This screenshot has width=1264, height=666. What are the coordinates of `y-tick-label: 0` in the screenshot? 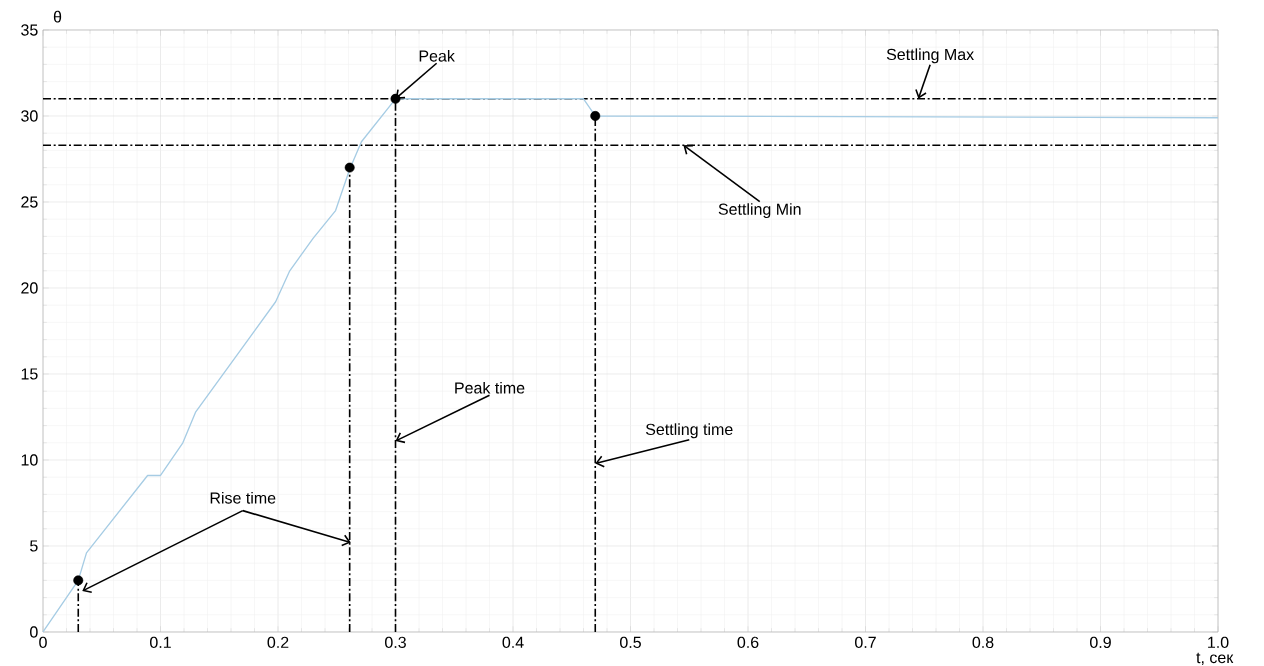 It's located at (34, 632).